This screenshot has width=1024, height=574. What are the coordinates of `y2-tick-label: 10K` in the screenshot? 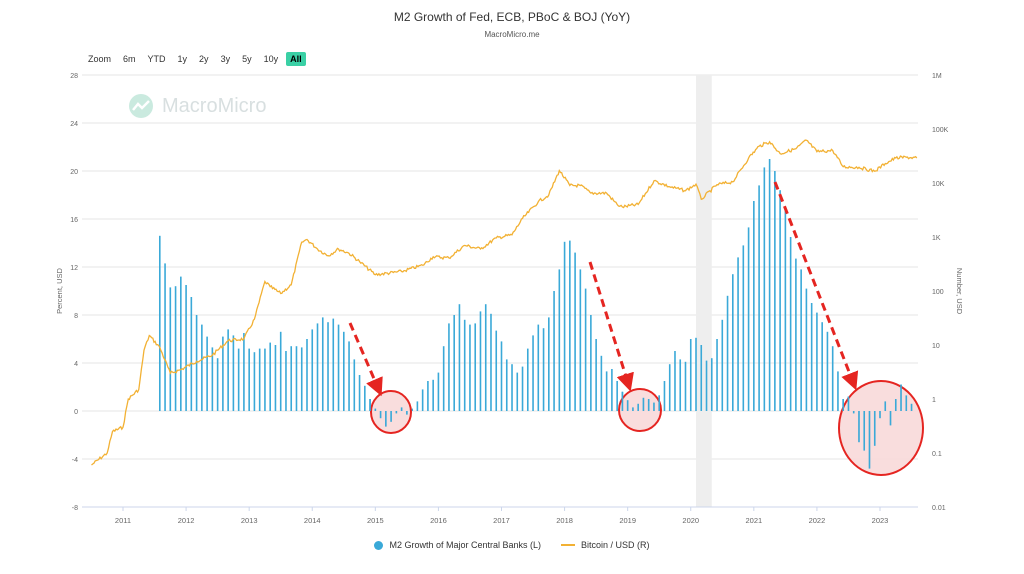 It's located at (938, 184).